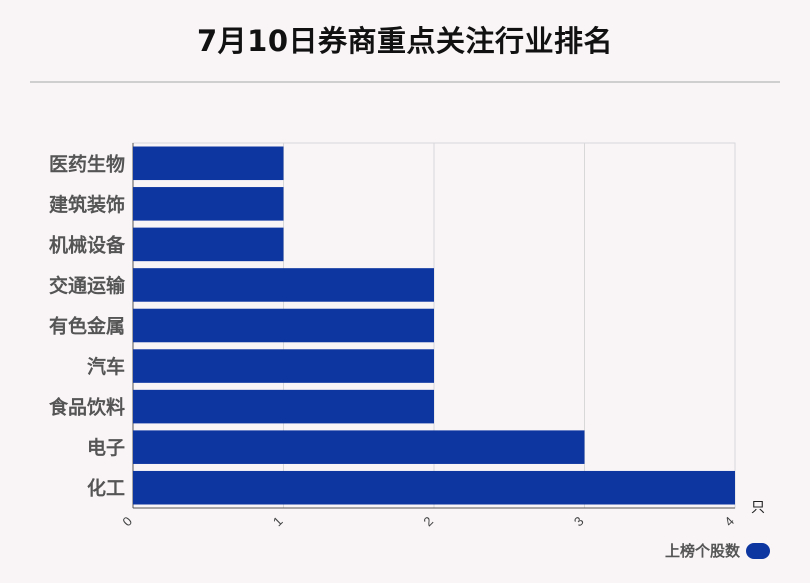 The width and height of the screenshot is (810, 583). I want to click on legend-label: 上榜个股数, so click(702, 551).